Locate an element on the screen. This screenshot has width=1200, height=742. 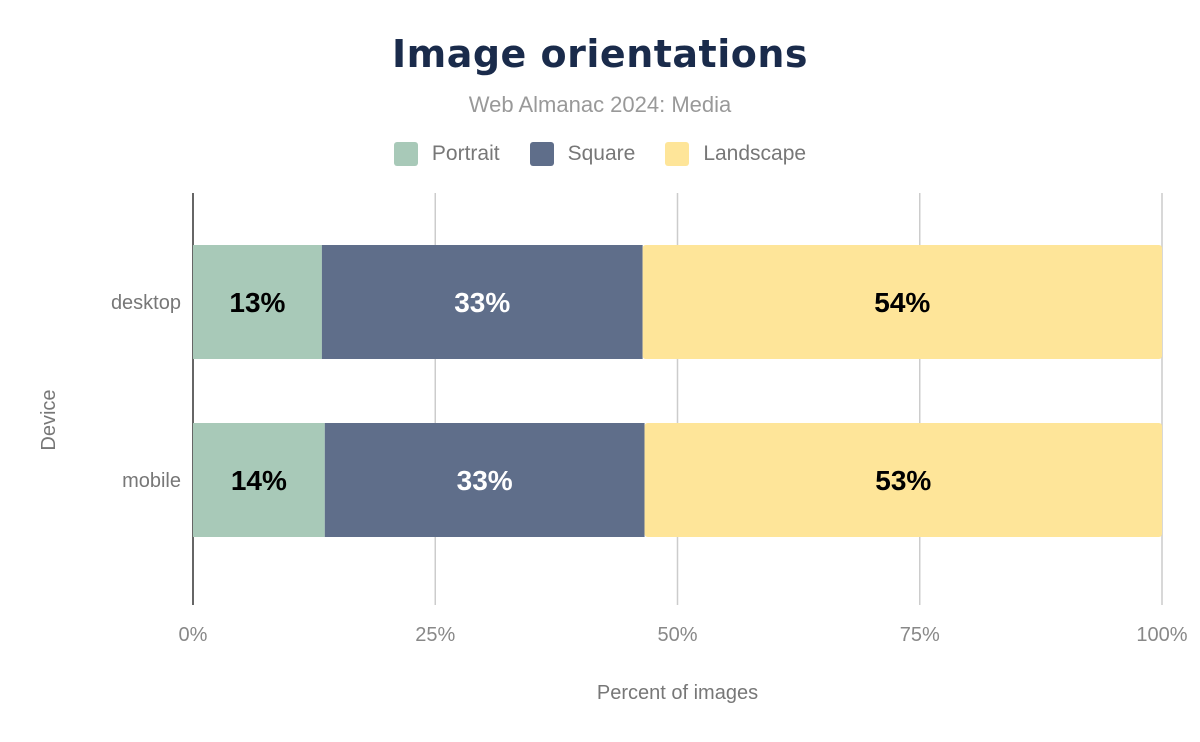
bar-landscape-mobile is located at coordinates (903, 480).